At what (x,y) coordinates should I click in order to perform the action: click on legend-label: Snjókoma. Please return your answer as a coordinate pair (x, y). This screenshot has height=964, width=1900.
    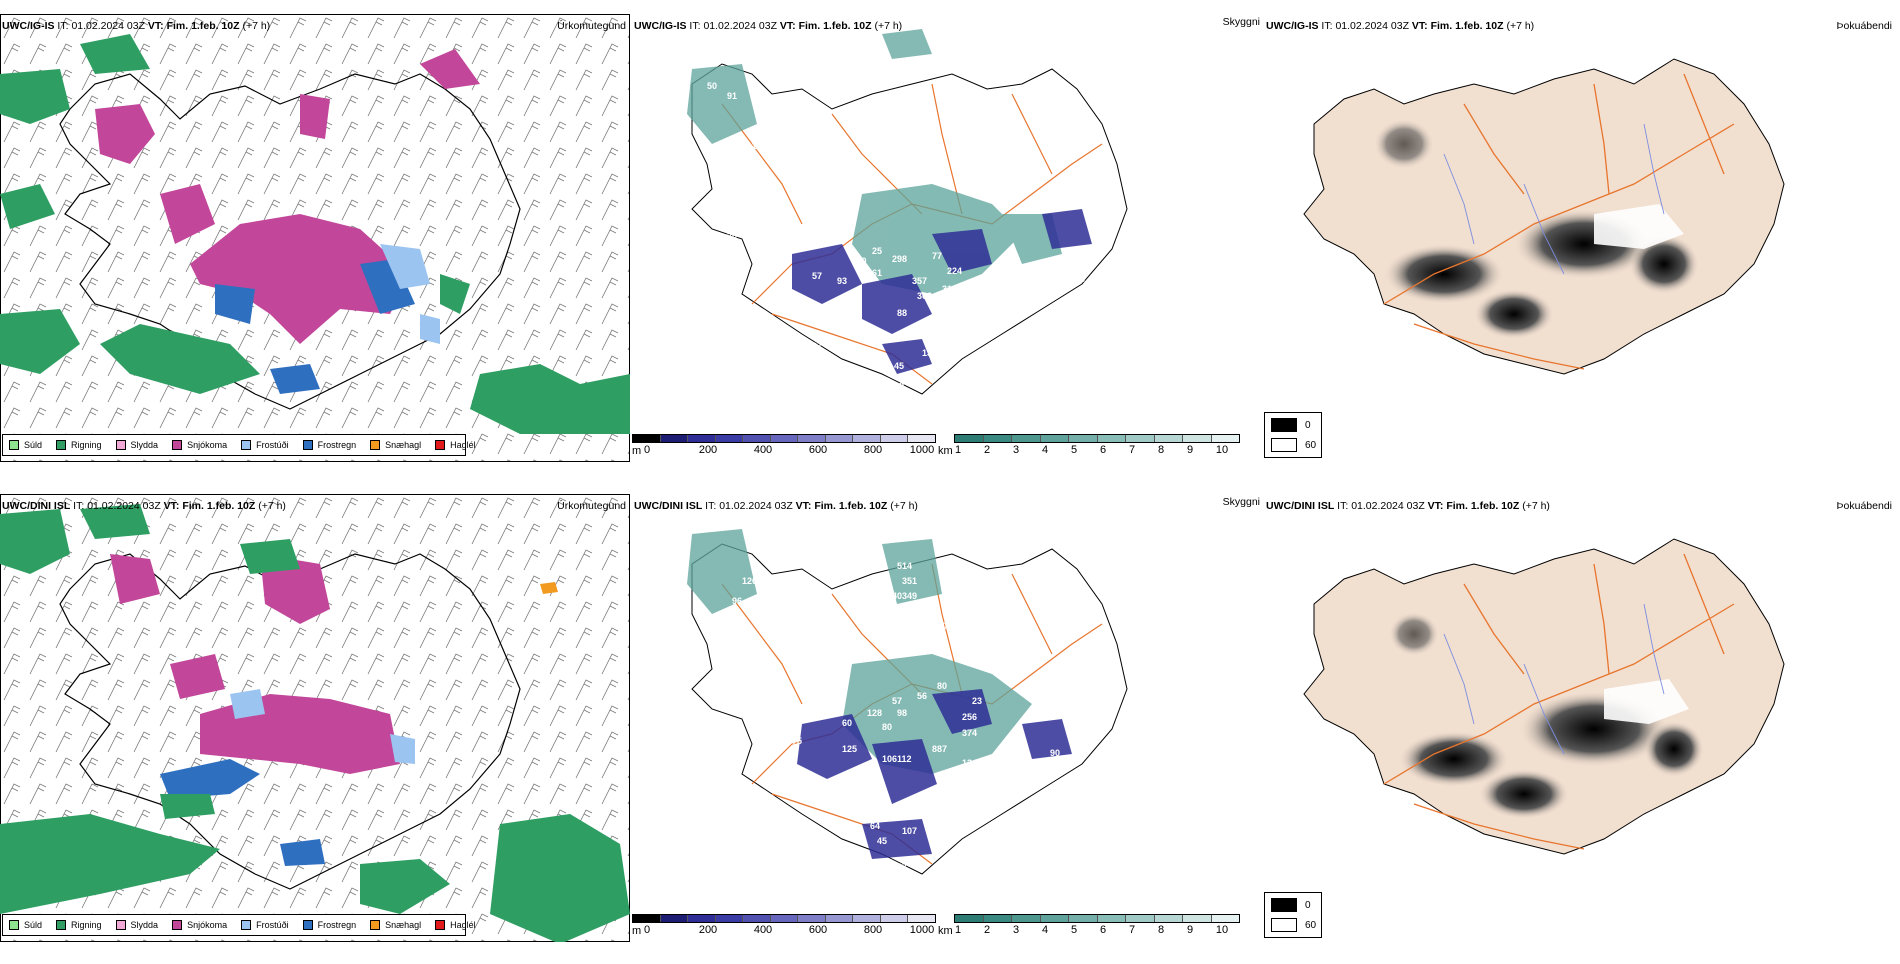
    Looking at the image, I should click on (207, 925).